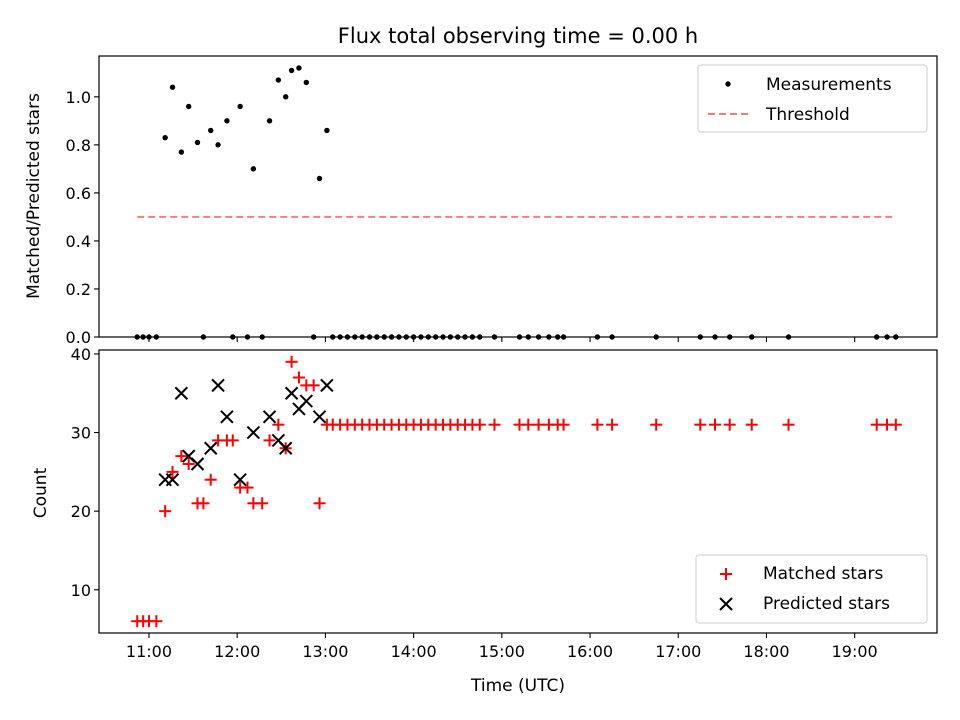 The height and width of the screenshot is (720, 960). I want to click on top-ytick-label: 0.8, so click(78, 145).